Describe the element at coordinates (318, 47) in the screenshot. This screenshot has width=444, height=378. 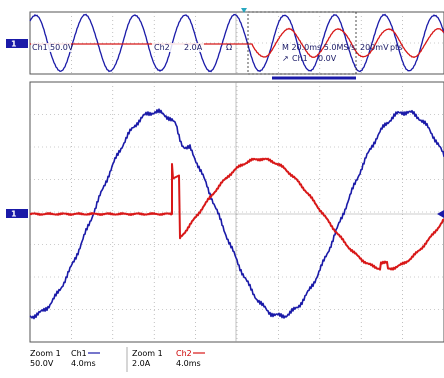
I see `timebase-readout: M 20.0ms 5.0MS/s` at that location.